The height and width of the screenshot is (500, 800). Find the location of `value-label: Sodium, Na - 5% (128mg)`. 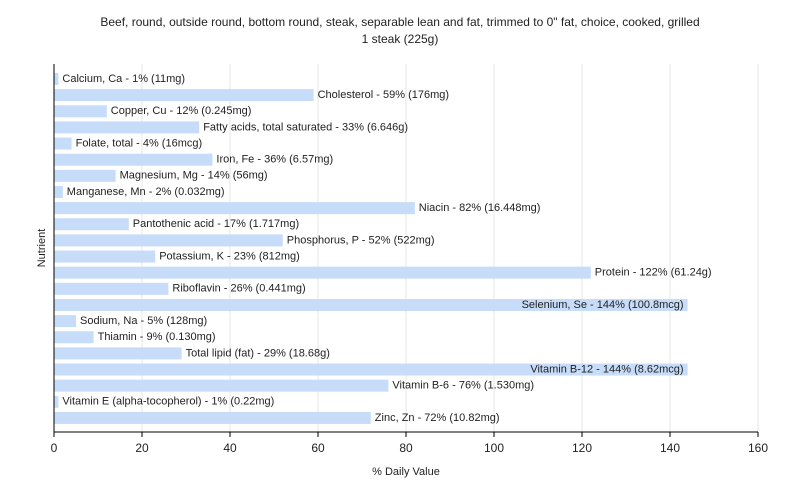

value-label: Sodium, Na - 5% (128mg) is located at coordinates (143, 321).